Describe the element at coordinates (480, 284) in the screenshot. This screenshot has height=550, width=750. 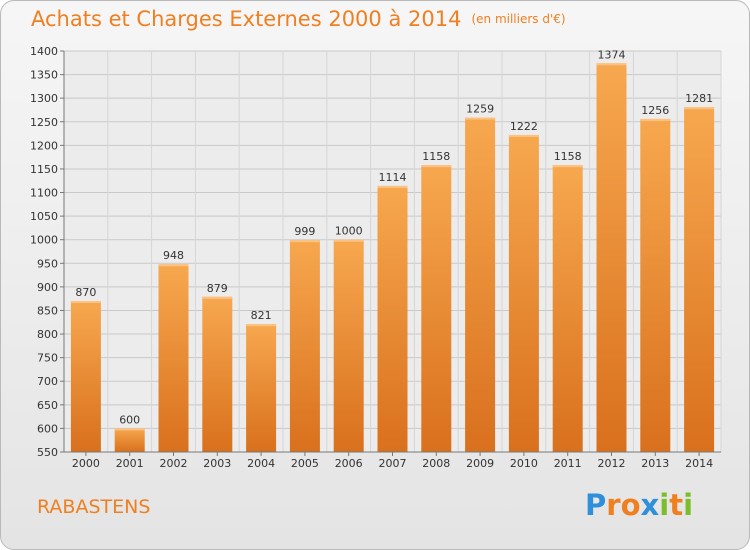
I see `bar-2009` at that location.